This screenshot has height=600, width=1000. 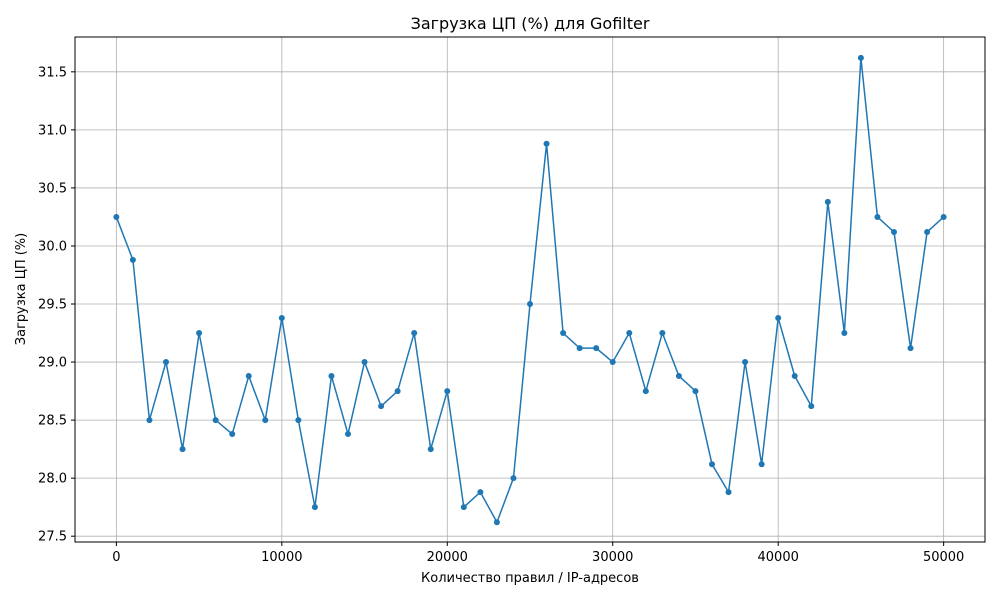 I want to click on x-tick-label: 50000, so click(x=943, y=557).